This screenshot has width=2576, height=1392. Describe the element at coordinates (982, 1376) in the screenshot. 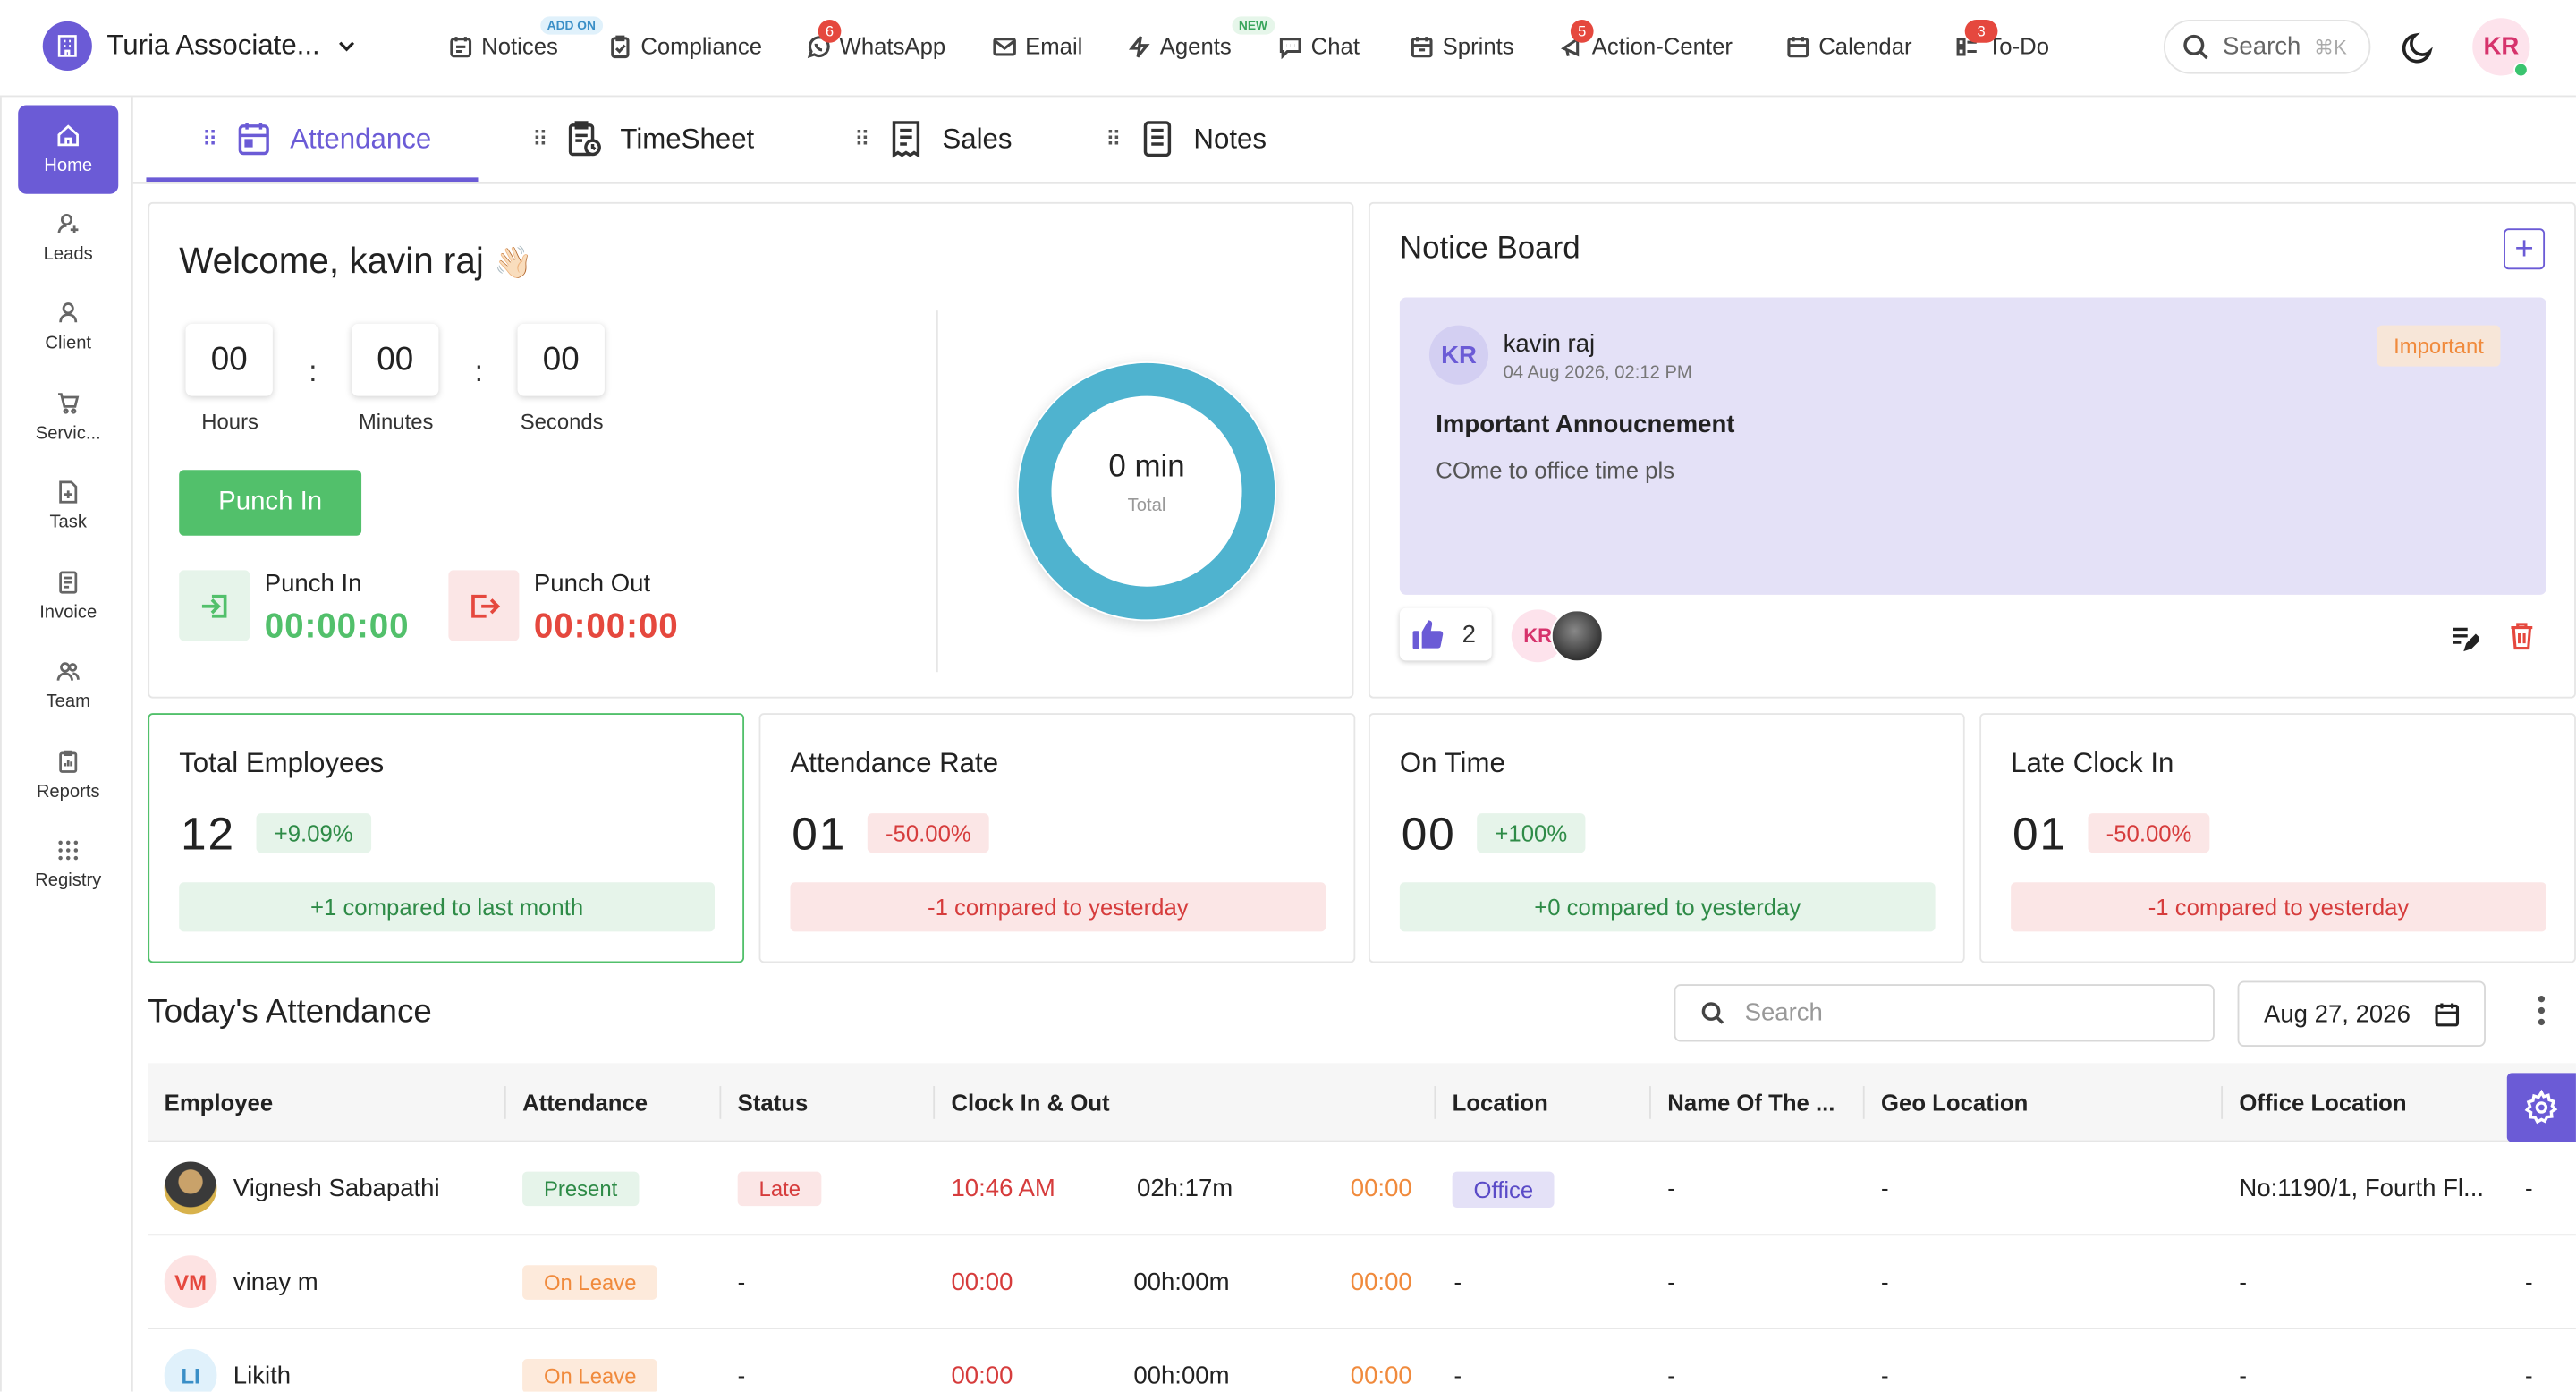

I see `clock-in-time: 00:00` at that location.